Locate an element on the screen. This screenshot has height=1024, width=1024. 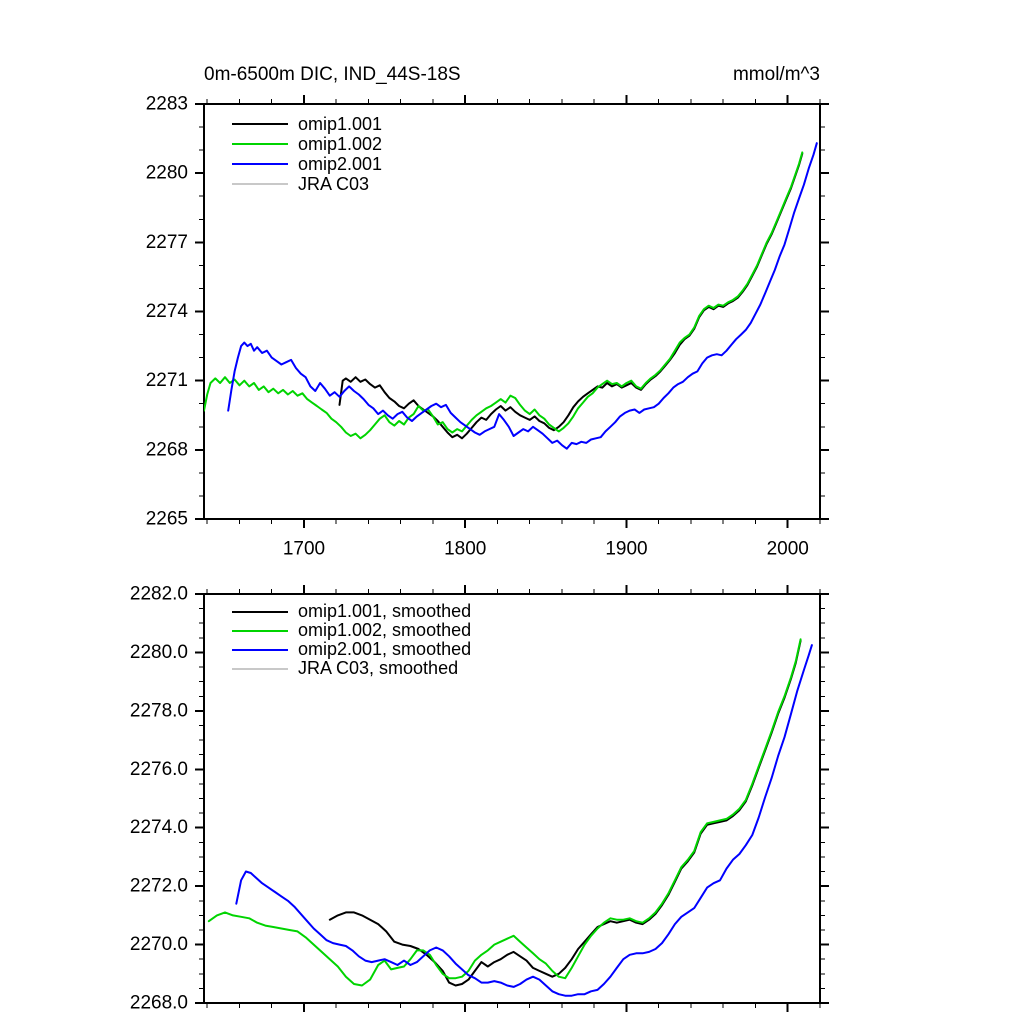
y-tick-label: 2277 is located at coordinates (167, 242).